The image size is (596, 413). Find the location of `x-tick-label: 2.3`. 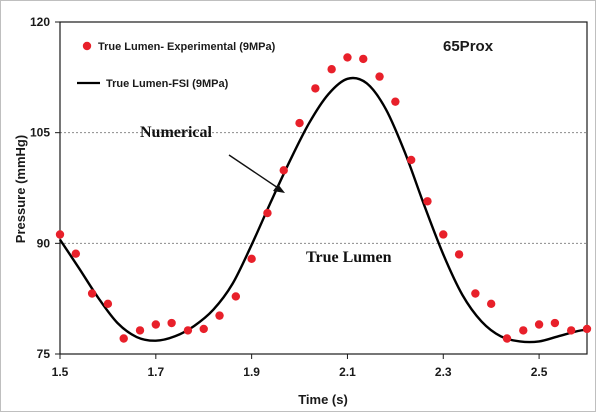

x-tick-label: 2.3 is located at coordinates (443, 372).